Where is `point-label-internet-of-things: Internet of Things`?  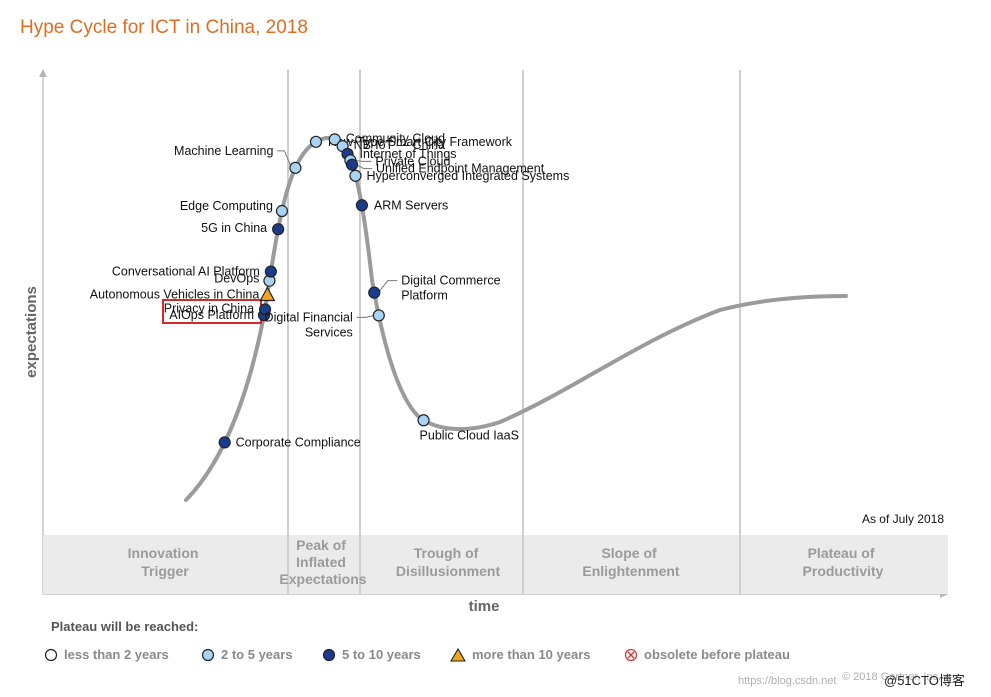 point-label-internet-of-things: Internet of Things is located at coordinates (408, 154).